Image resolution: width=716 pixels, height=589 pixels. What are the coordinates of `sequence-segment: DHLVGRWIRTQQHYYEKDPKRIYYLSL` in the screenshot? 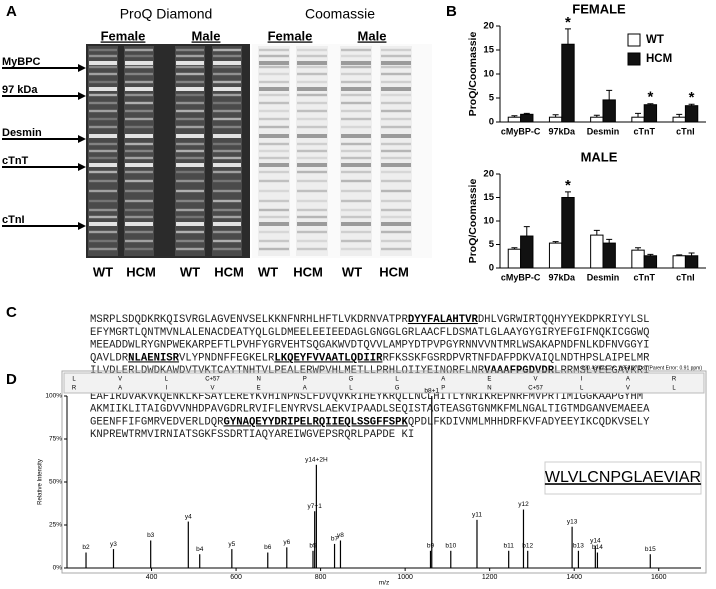 It's located at (564, 320).